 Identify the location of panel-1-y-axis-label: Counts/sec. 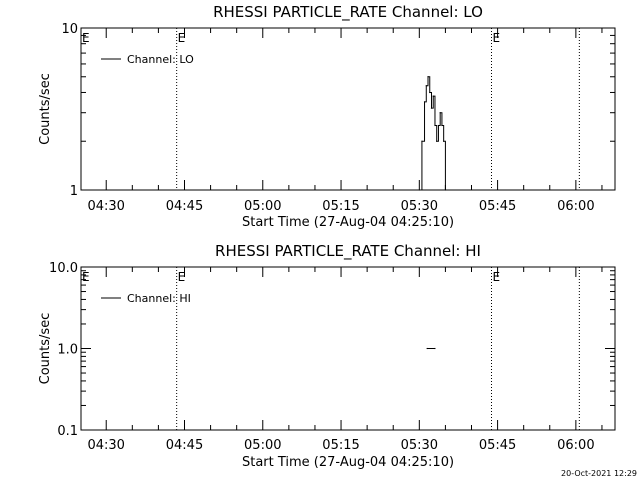
(45, 109).